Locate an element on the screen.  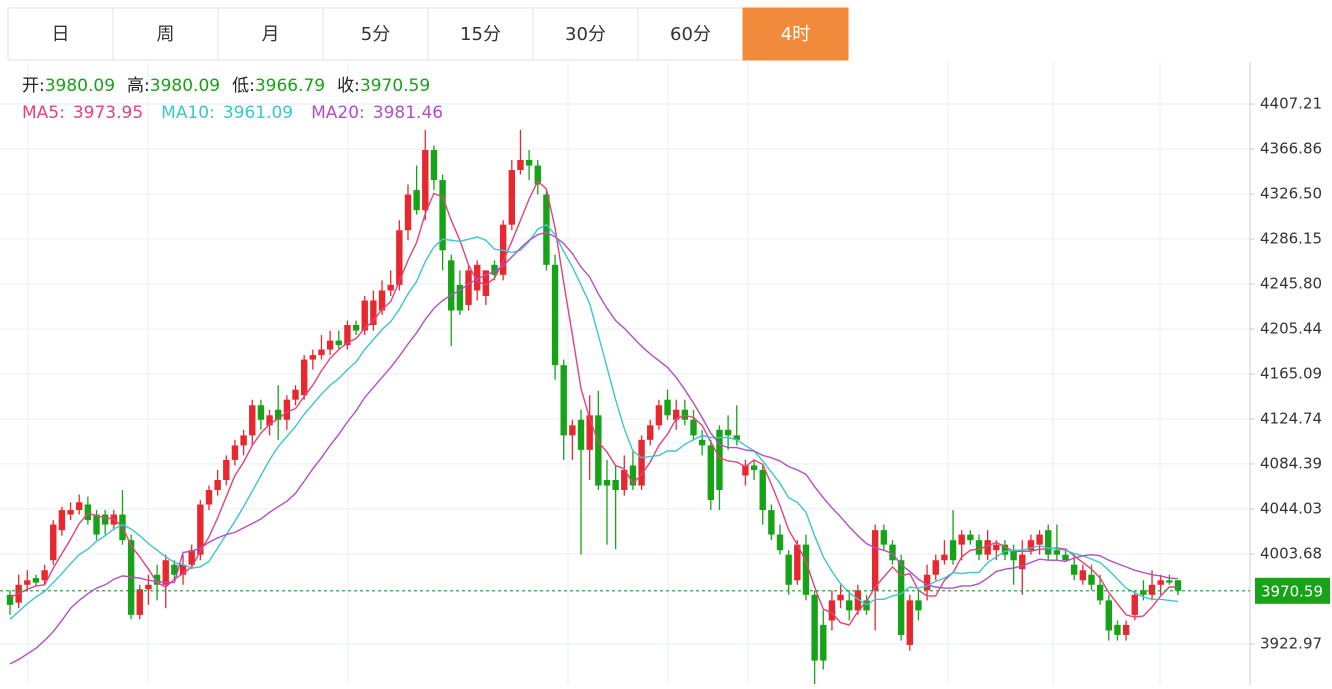
last-price-box is located at coordinates (1292, 590).